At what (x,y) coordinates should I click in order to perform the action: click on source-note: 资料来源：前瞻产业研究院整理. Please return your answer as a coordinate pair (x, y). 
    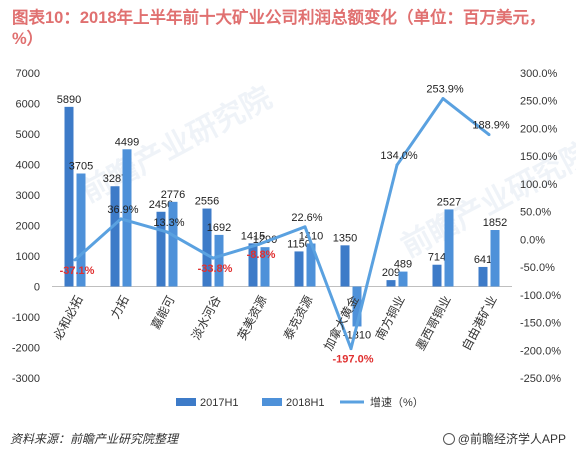
    Looking at the image, I should click on (94, 439).